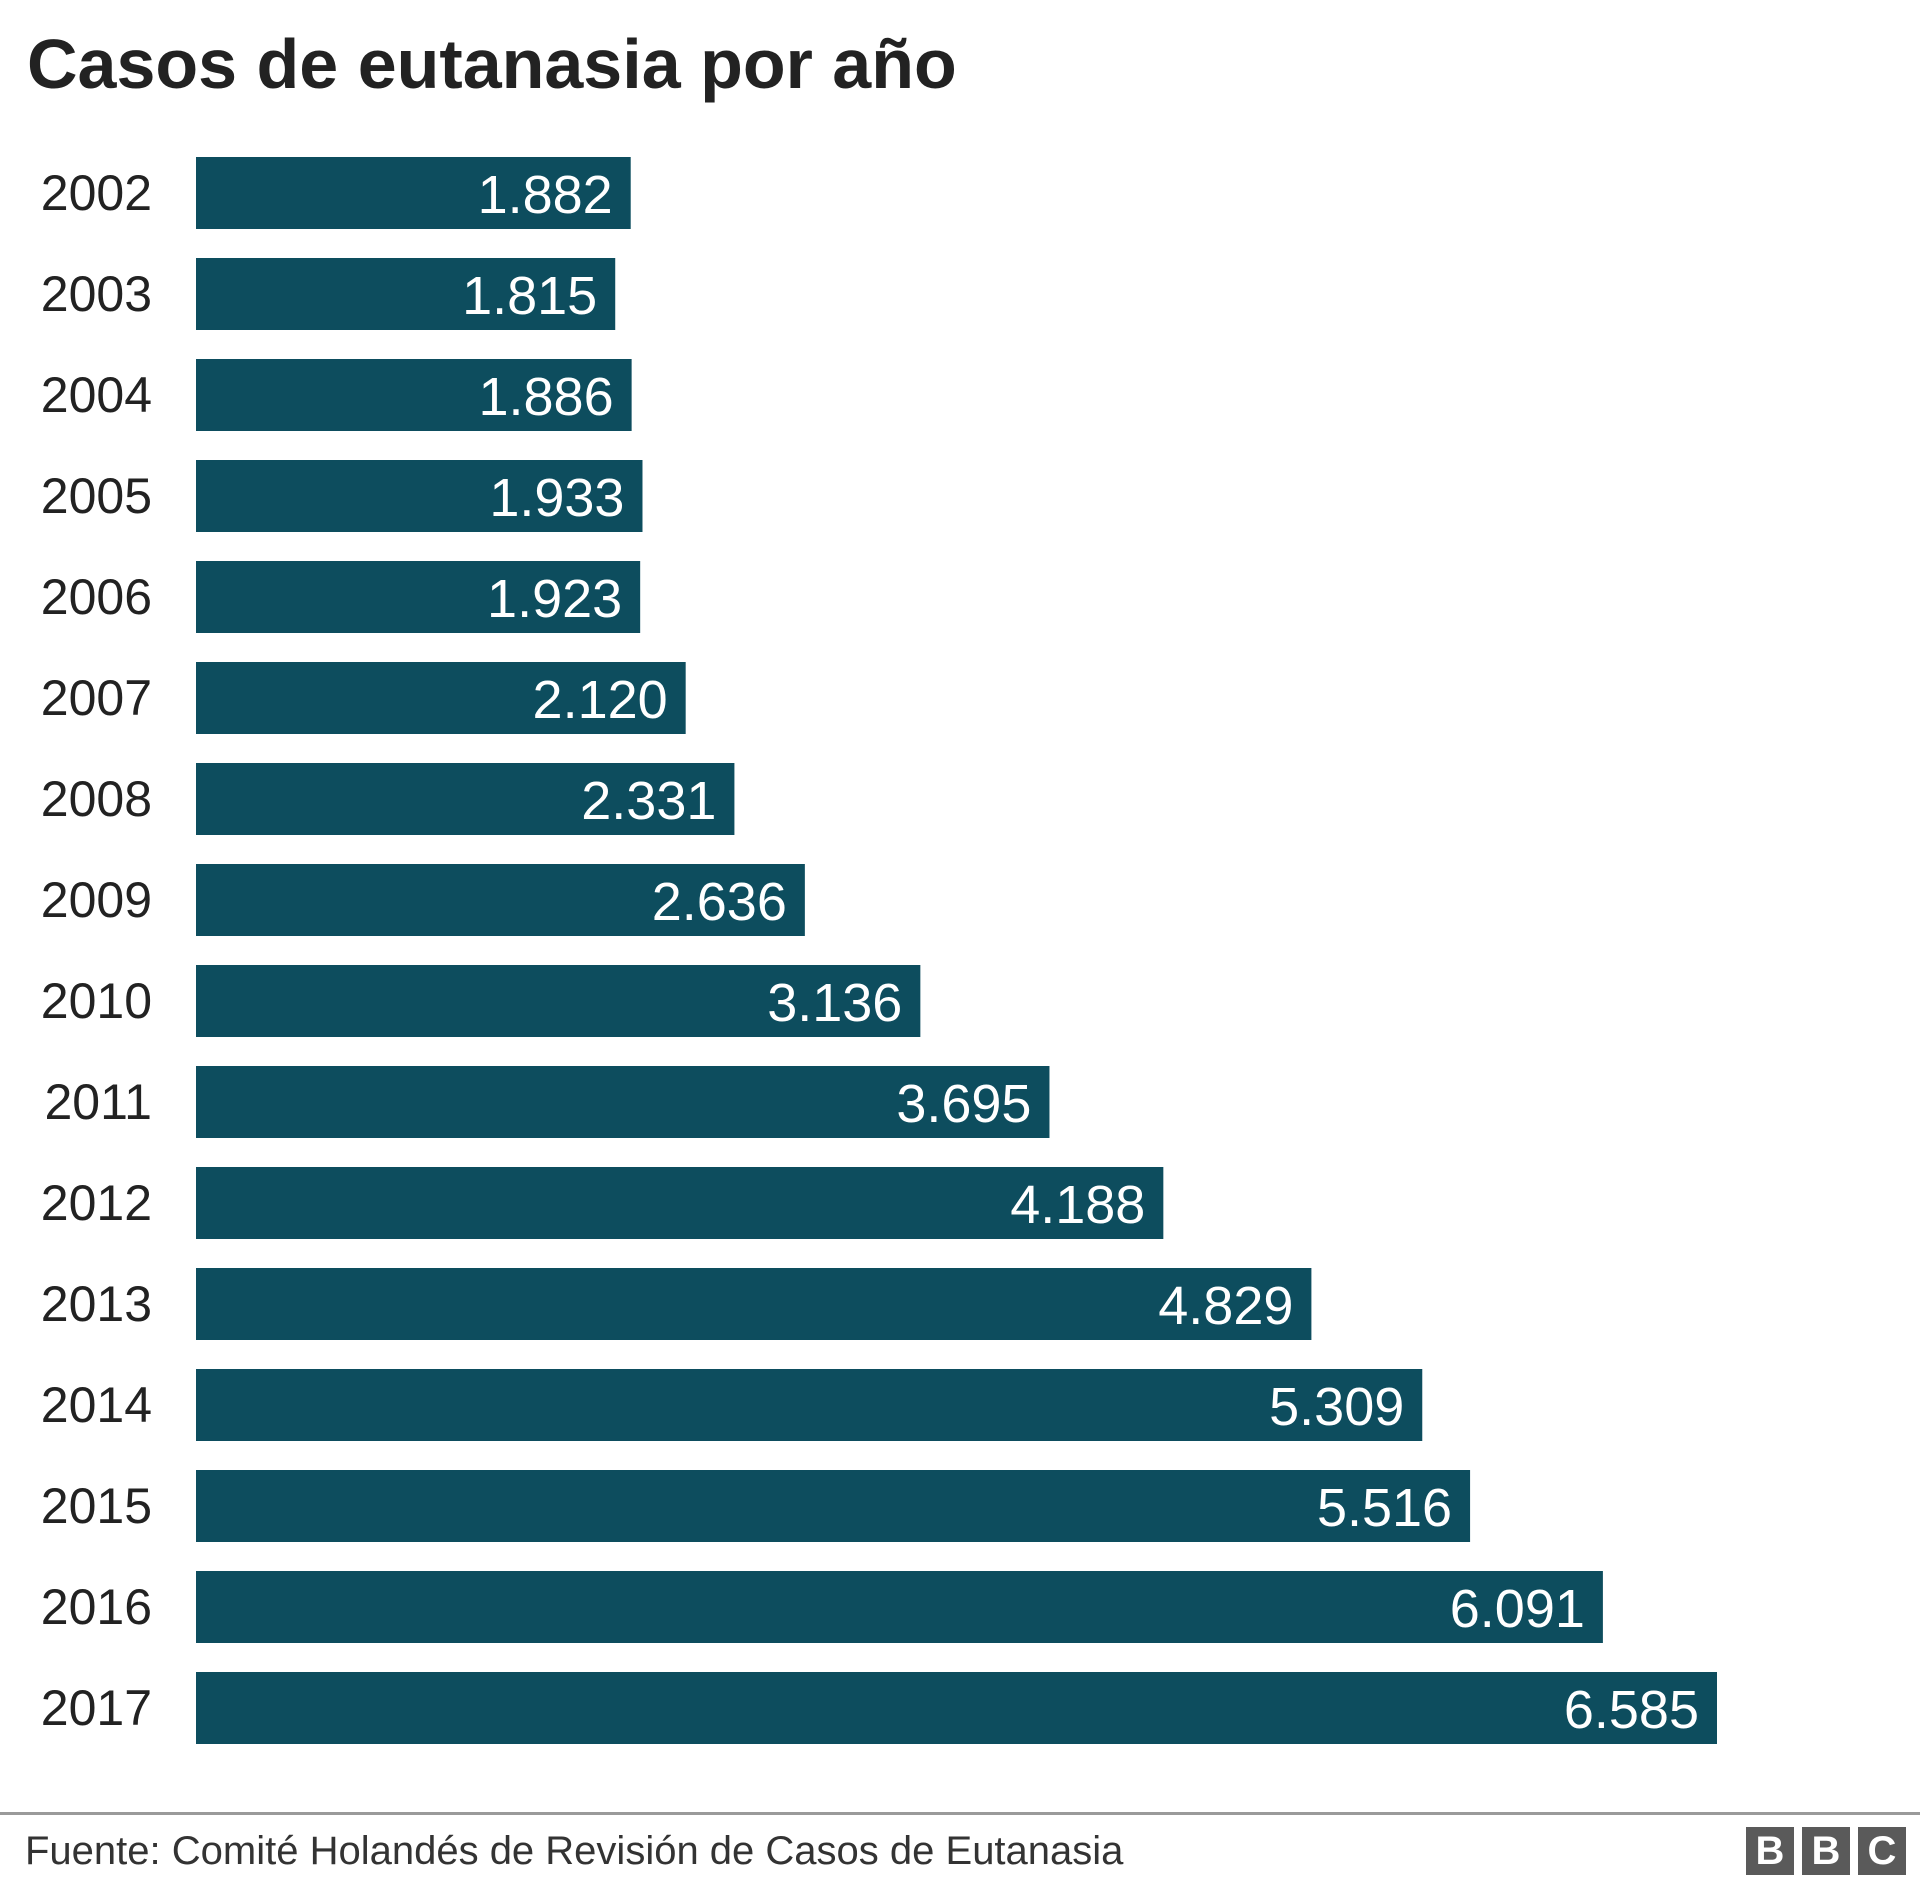  What do you see at coordinates (554, 599) in the screenshot?
I see `data-label: 1.923` at bounding box center [554, 599].